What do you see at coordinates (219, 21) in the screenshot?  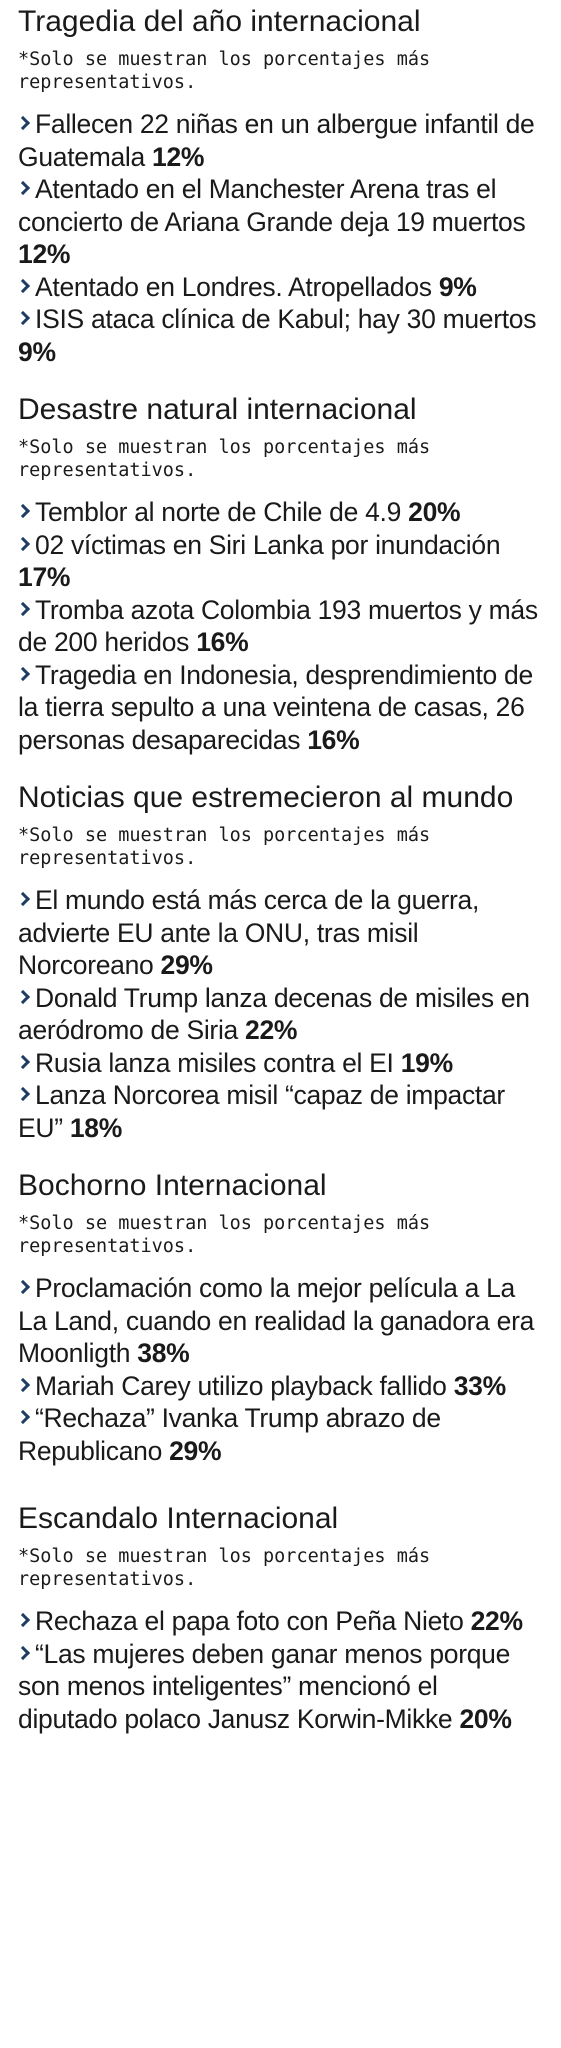 I see `section-title: Tragedia del año internacional` at bounding box center [219, 21].